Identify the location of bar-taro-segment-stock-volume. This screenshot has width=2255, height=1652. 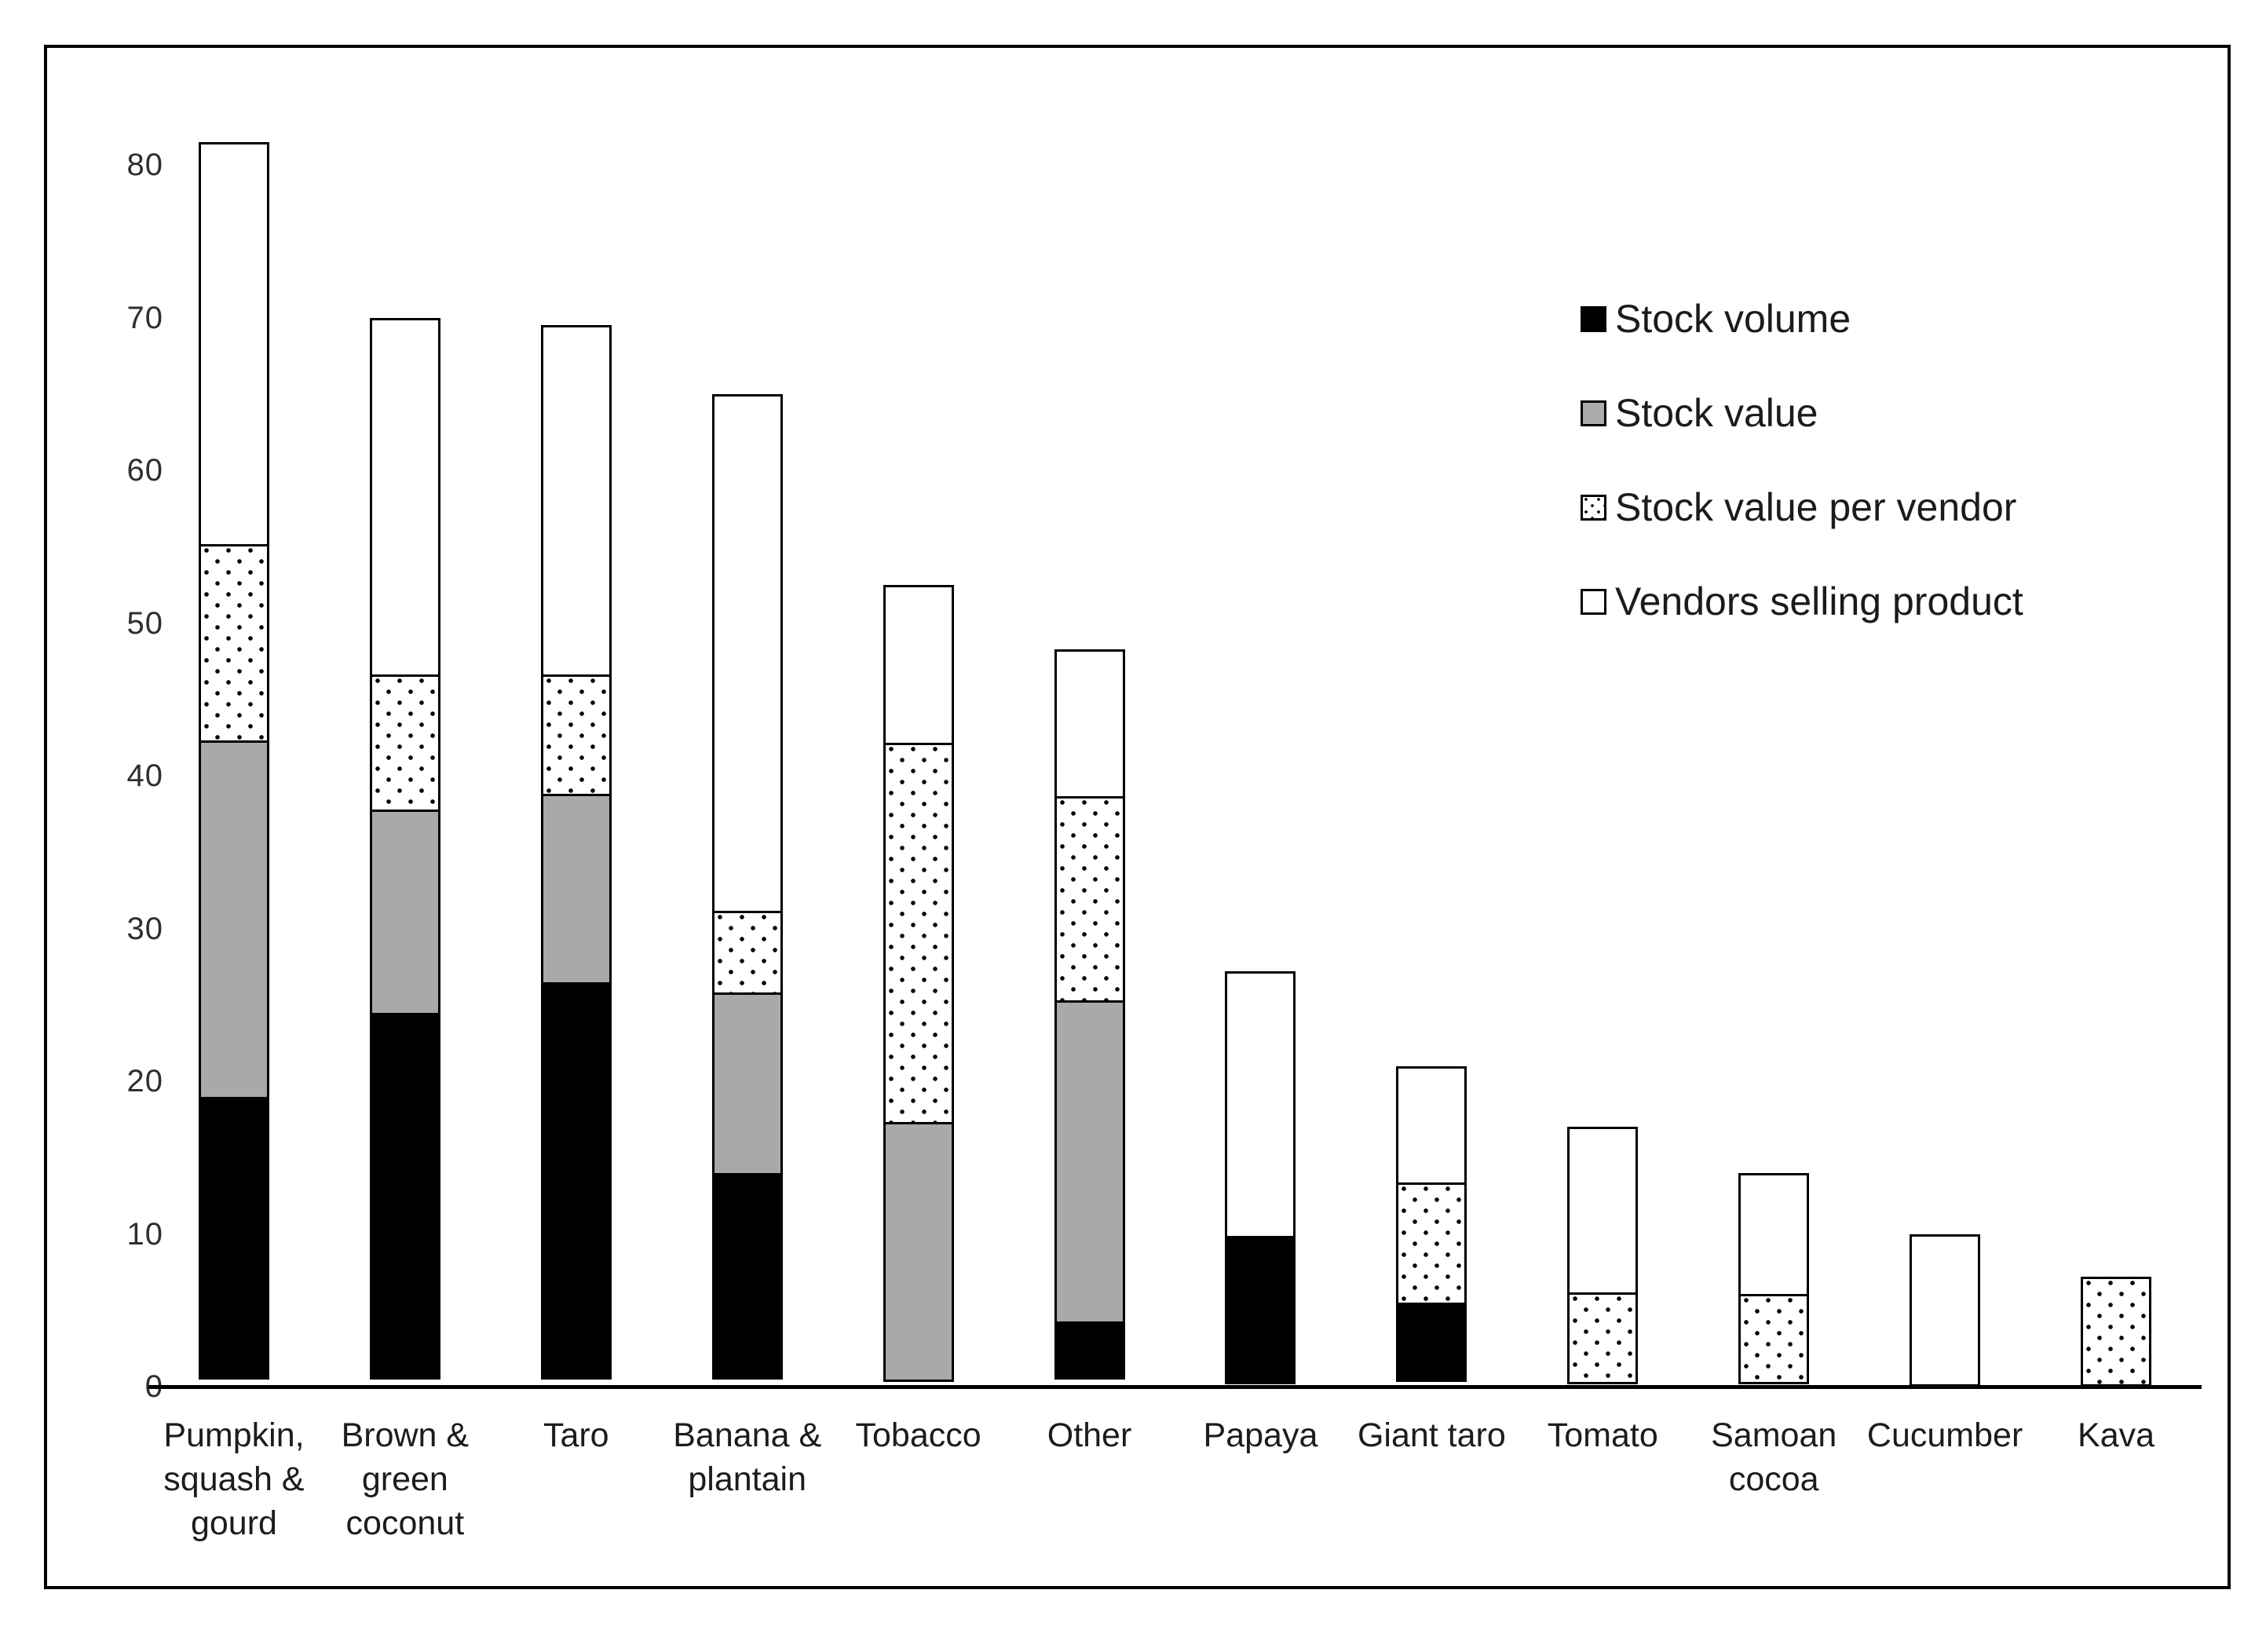
(576, 1181).